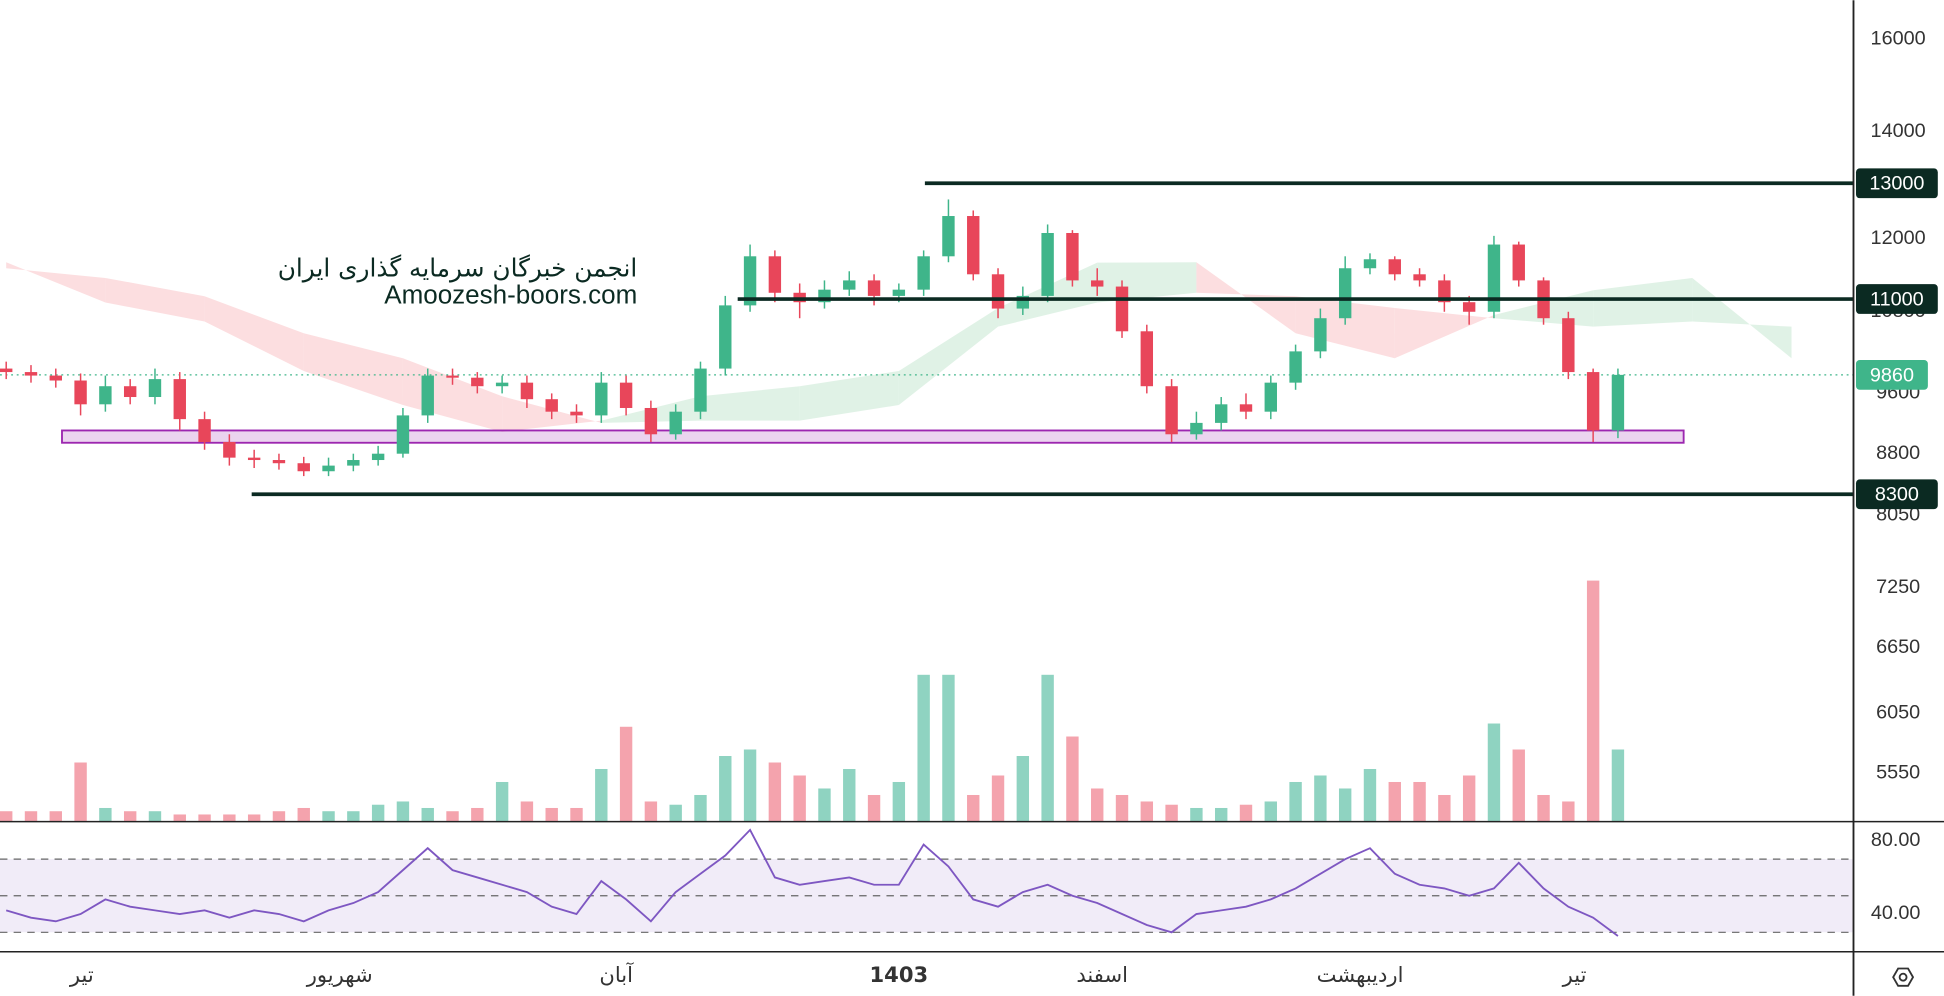 Image resolution: width=1944 pixels, height=996 pixels. What do you see at coordinates (1574, 974) in the screenshot?
I see `x-tick-label: تیر` at bounding box center [1574, 974].